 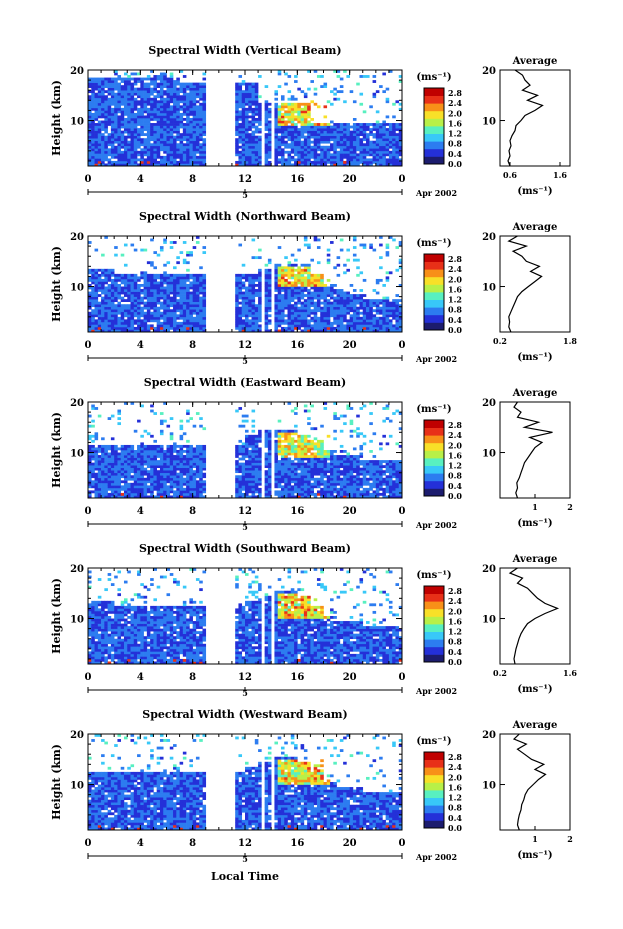 What do you see at coordinates (297, 179) in the screenshot?
I see `x-tick-label: 16` at bounding box center [297, 179].